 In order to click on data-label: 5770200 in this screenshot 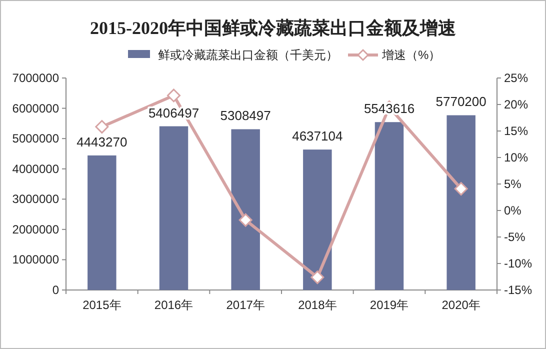, I will do `click(461, 102)`.